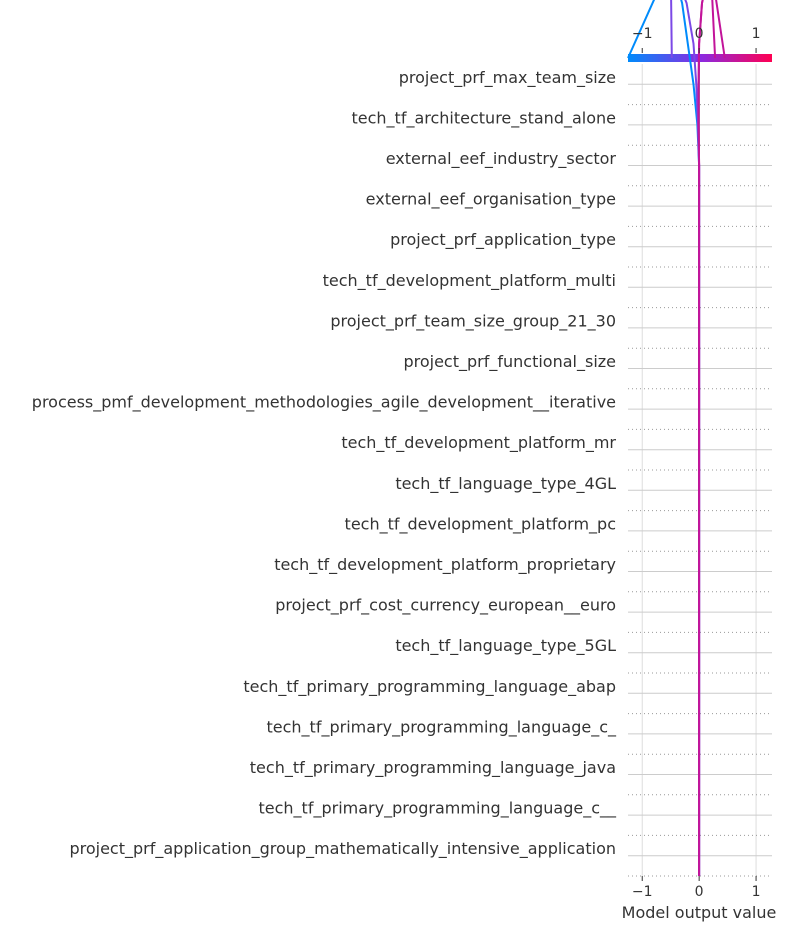 This screenshot has height=950, width=800. What do you see at coordinates (478, 443) in the screenshot?
I see `feature-label: tech_tf_development_platform_mr` at bounding box center [478, 443].